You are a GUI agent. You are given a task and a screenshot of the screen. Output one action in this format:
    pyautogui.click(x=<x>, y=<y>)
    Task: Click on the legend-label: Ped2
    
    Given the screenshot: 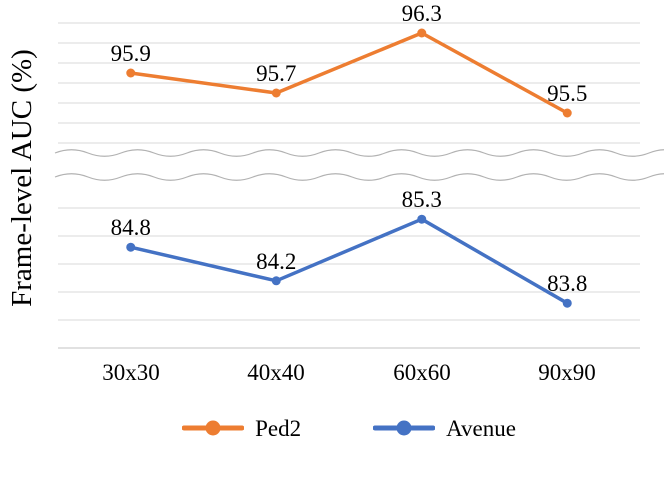 What is the action you would take?
    pyautogui.click(x=278, y=428)
    